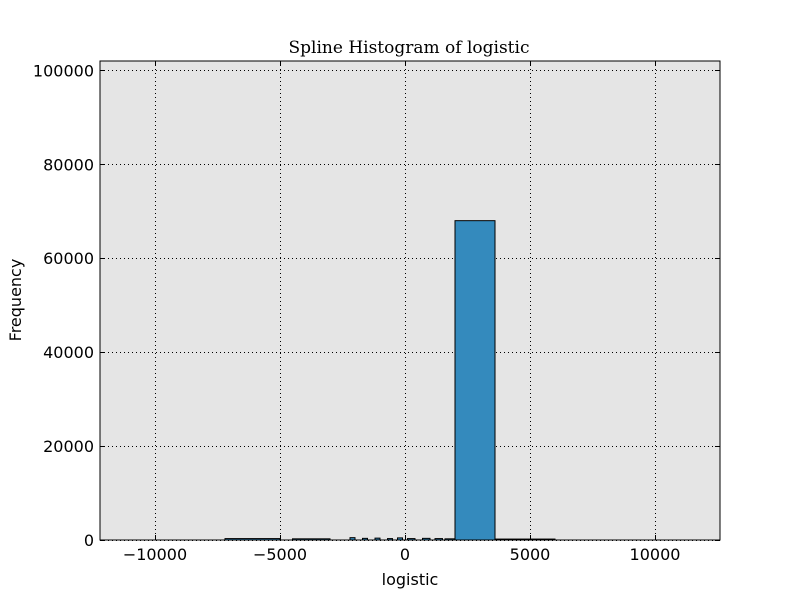  I want to click on x-tick-labels: −10000 −5000 0 5000 10000, so click(402, 554).